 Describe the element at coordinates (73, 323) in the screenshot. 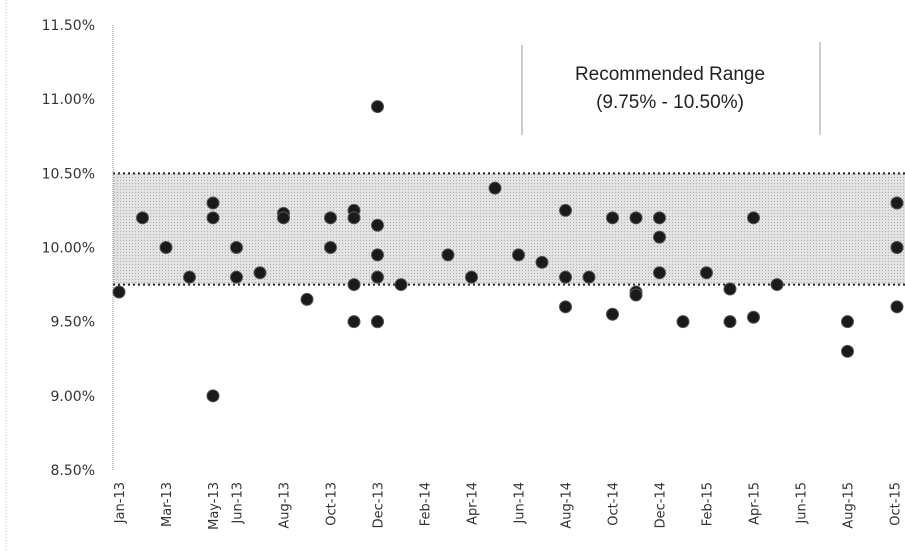

I see `y-tick-label: 9.50%` at that location.